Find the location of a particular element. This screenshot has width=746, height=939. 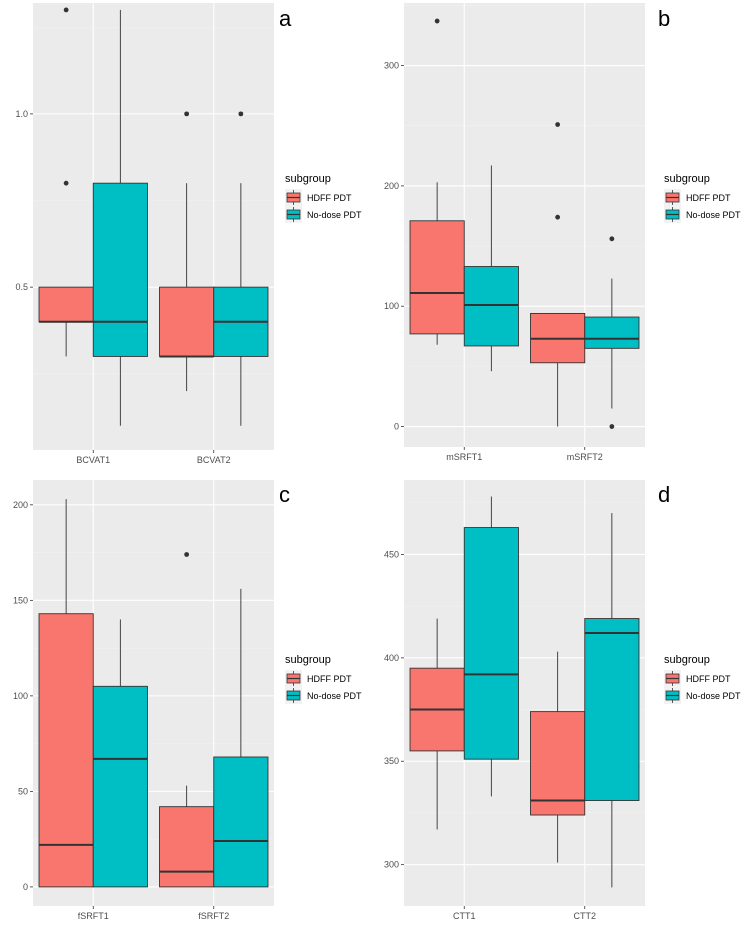

box-no-dose-pdt-fsrft1 is located at coordinates (120, 753).